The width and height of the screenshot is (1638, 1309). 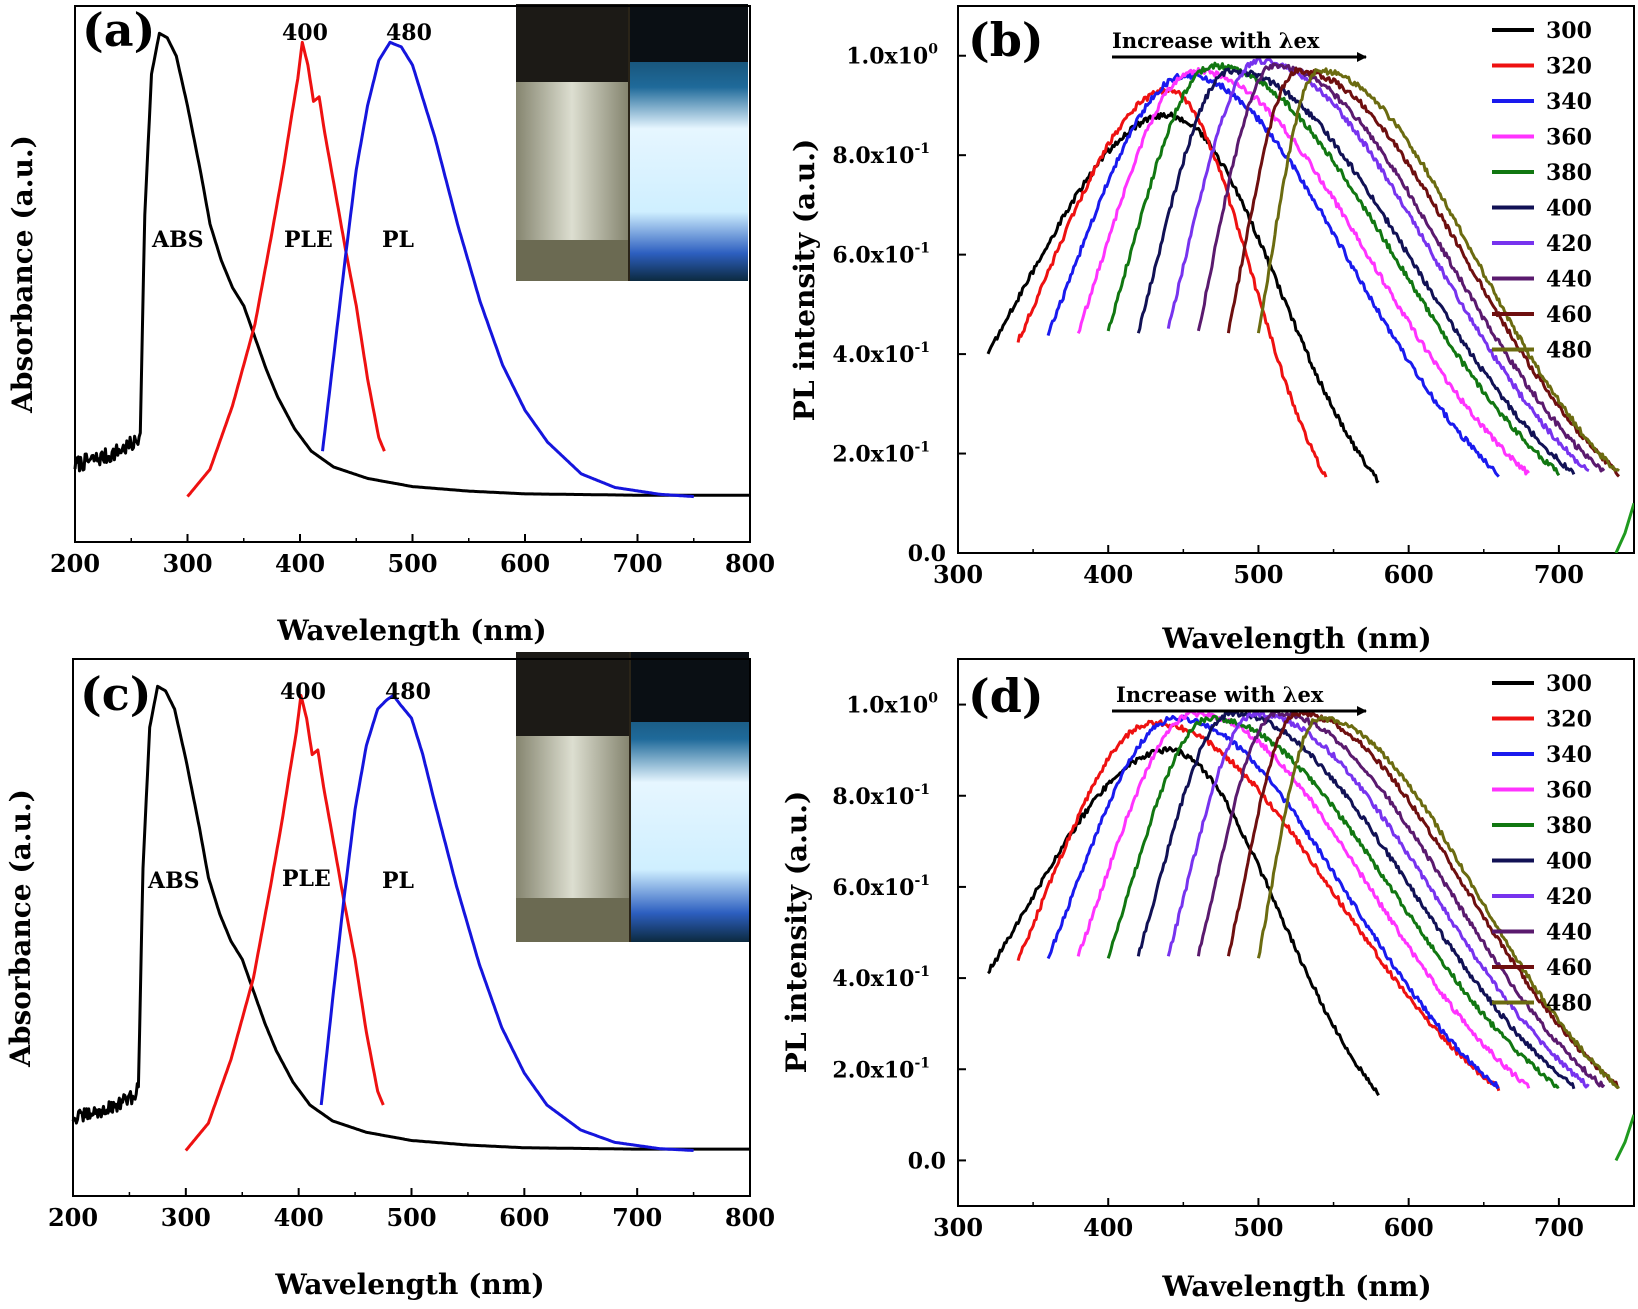 What do you see at coordinates (20, 928) in the screenshot?
I see `panel-c-y-axis-title: Absorbance (a.u.)` at bounding box center [20, 928].